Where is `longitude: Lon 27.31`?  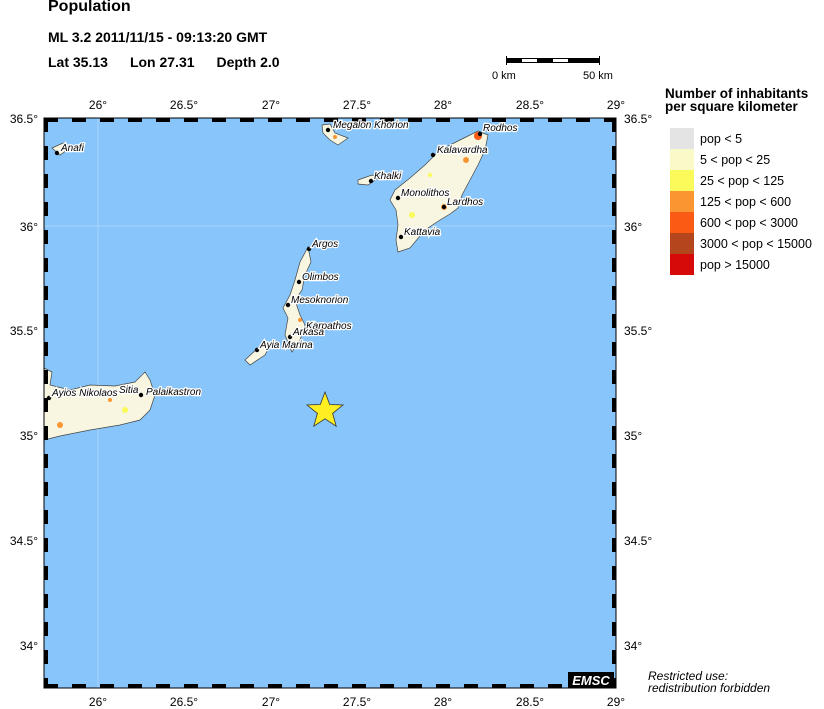
longitude: Lon 27.31 is located at coordinates (162, 62).